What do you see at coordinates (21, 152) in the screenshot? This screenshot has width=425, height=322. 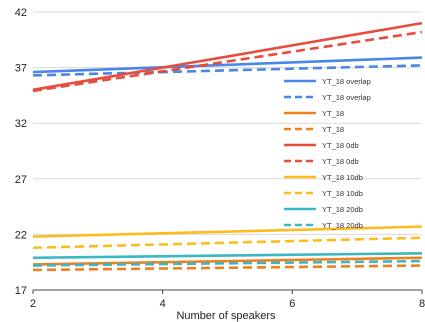 I see `y-axis: 17 22 27 32 37 42` at bounding box center [21, 152].